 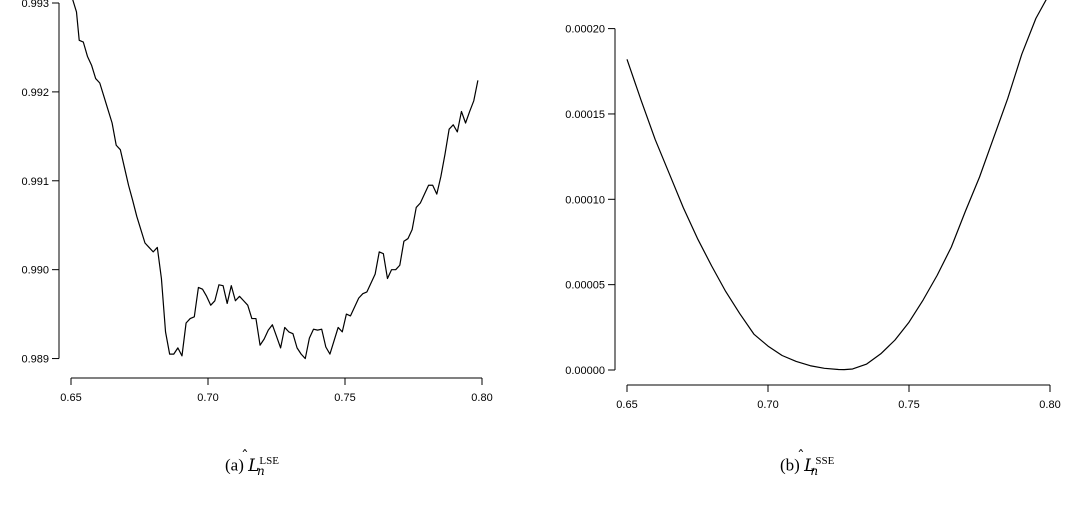 I want to click on a-y-tick-label-0: 0.989, so click(x=35, y=360).